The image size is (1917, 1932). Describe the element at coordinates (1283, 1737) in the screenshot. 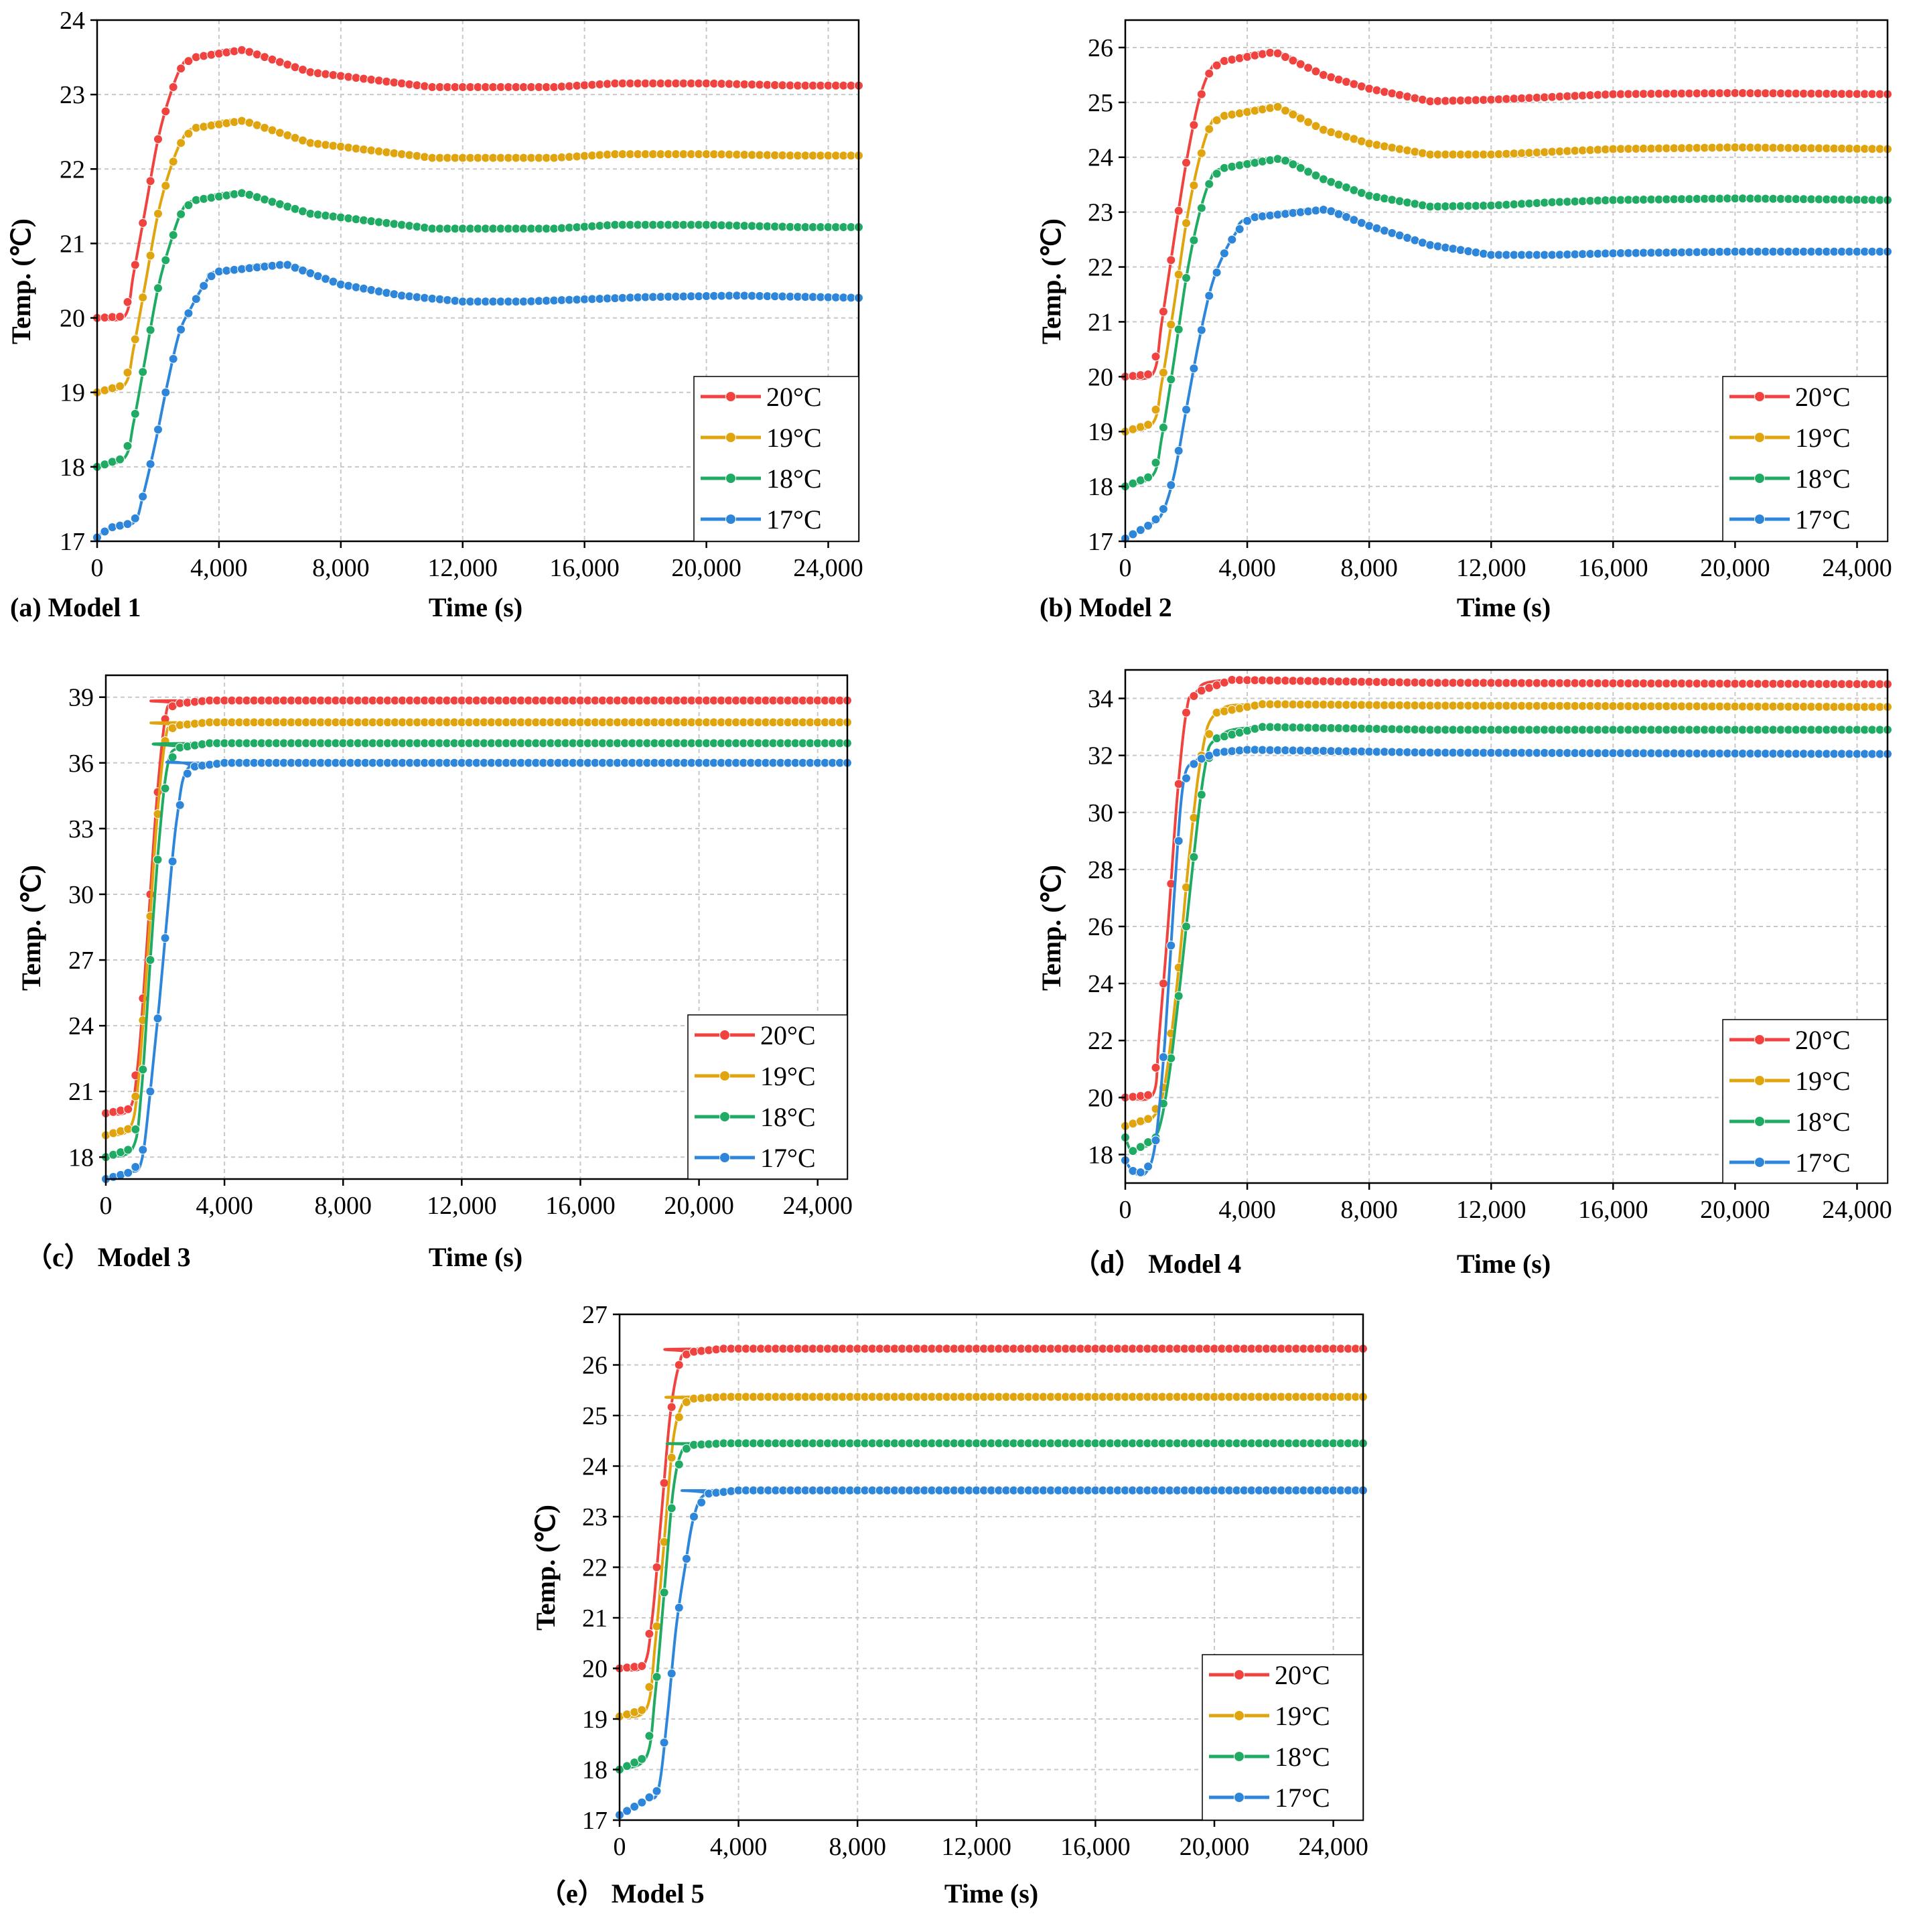

I see `legend: 20°C 19°C 18°C 17°C` at that location.